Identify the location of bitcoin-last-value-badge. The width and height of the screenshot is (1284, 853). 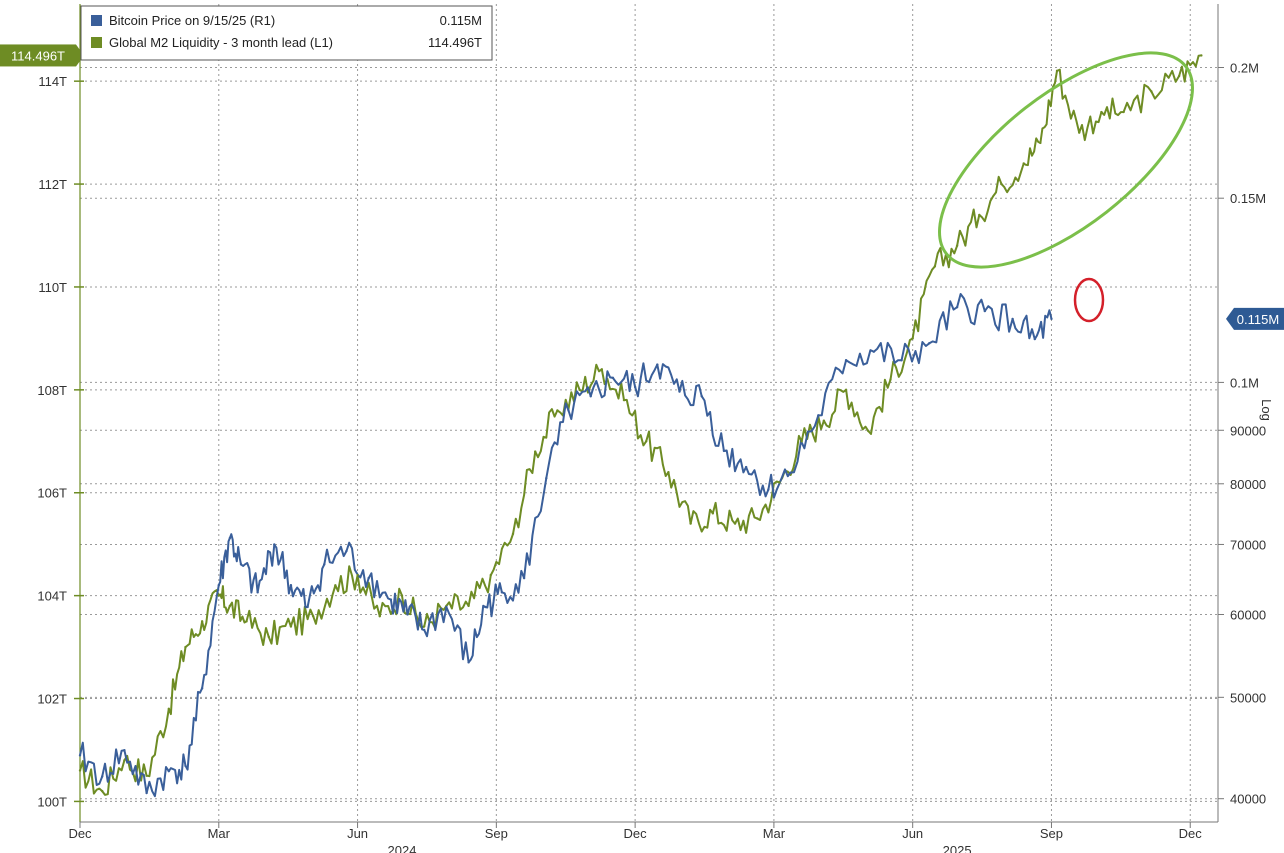
(1255, 318).